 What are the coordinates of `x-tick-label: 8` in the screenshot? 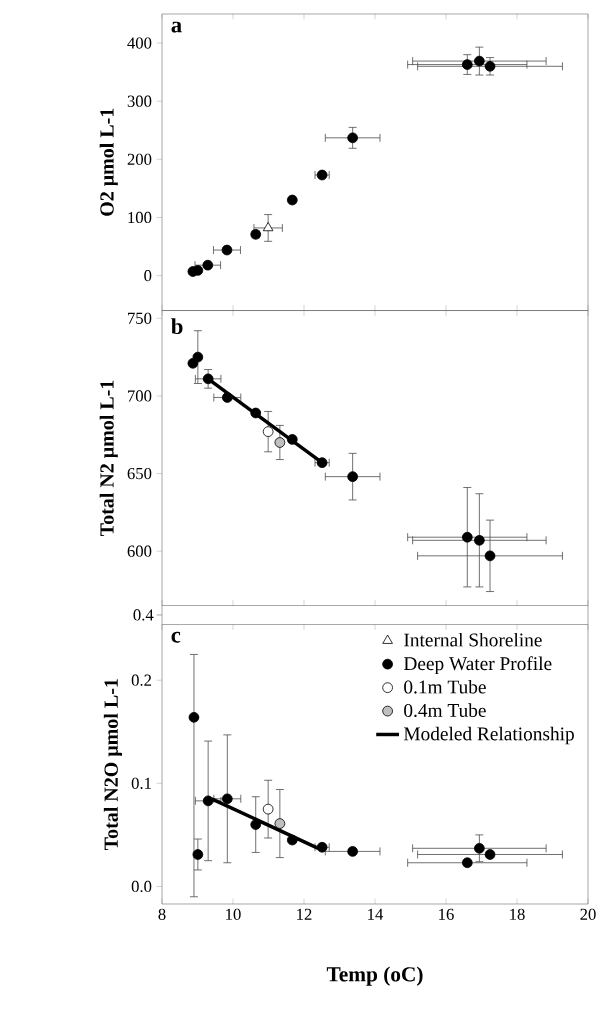 It's located at (162, 914).